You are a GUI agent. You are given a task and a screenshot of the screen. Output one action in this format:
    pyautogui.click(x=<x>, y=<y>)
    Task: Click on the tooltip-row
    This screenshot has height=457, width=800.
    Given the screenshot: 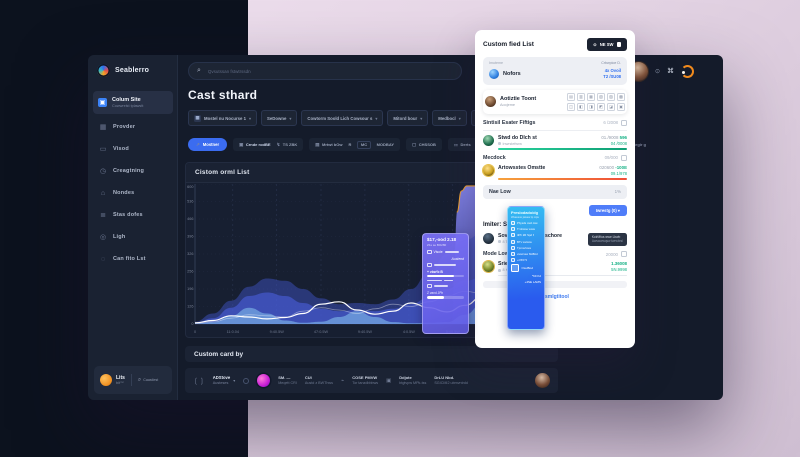 What is the action you would take?
    pyautogui.click(x=445, y=264)
    